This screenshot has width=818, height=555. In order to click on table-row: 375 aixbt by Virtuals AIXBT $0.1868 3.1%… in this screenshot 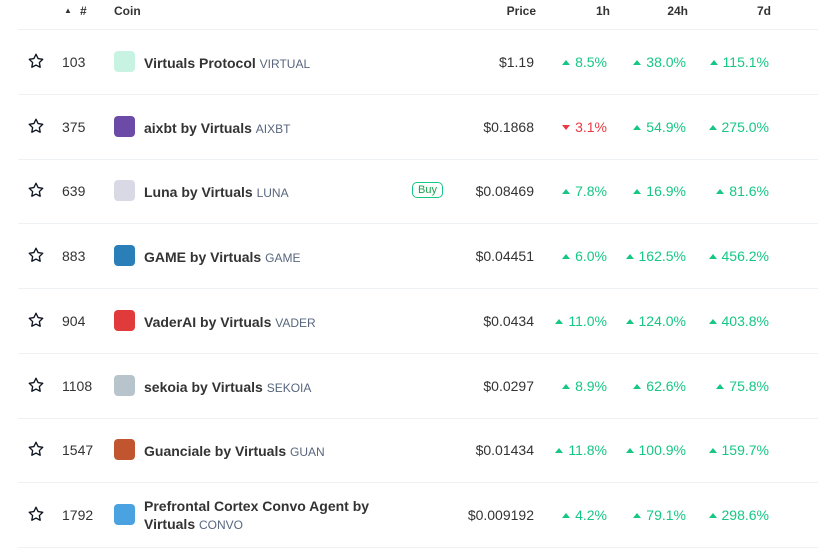, I will do `click(418, 127)`.